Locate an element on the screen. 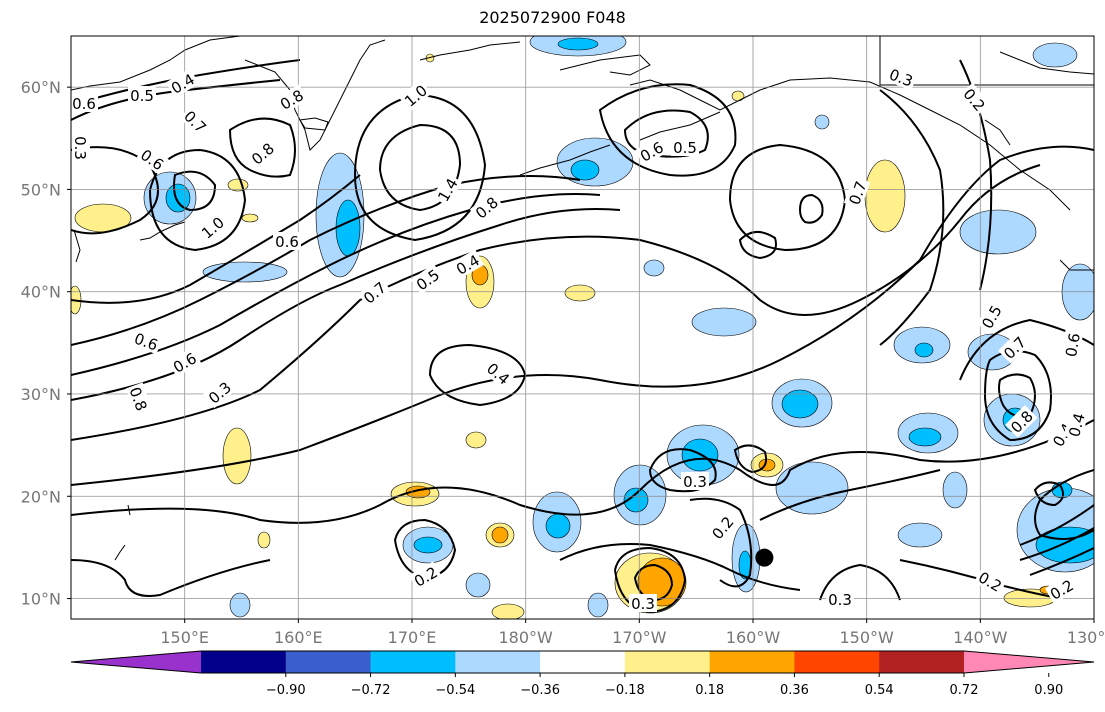 This screenshot has width=1105, height=712. colorbar-extend-low is located at coordinates (136, 662).